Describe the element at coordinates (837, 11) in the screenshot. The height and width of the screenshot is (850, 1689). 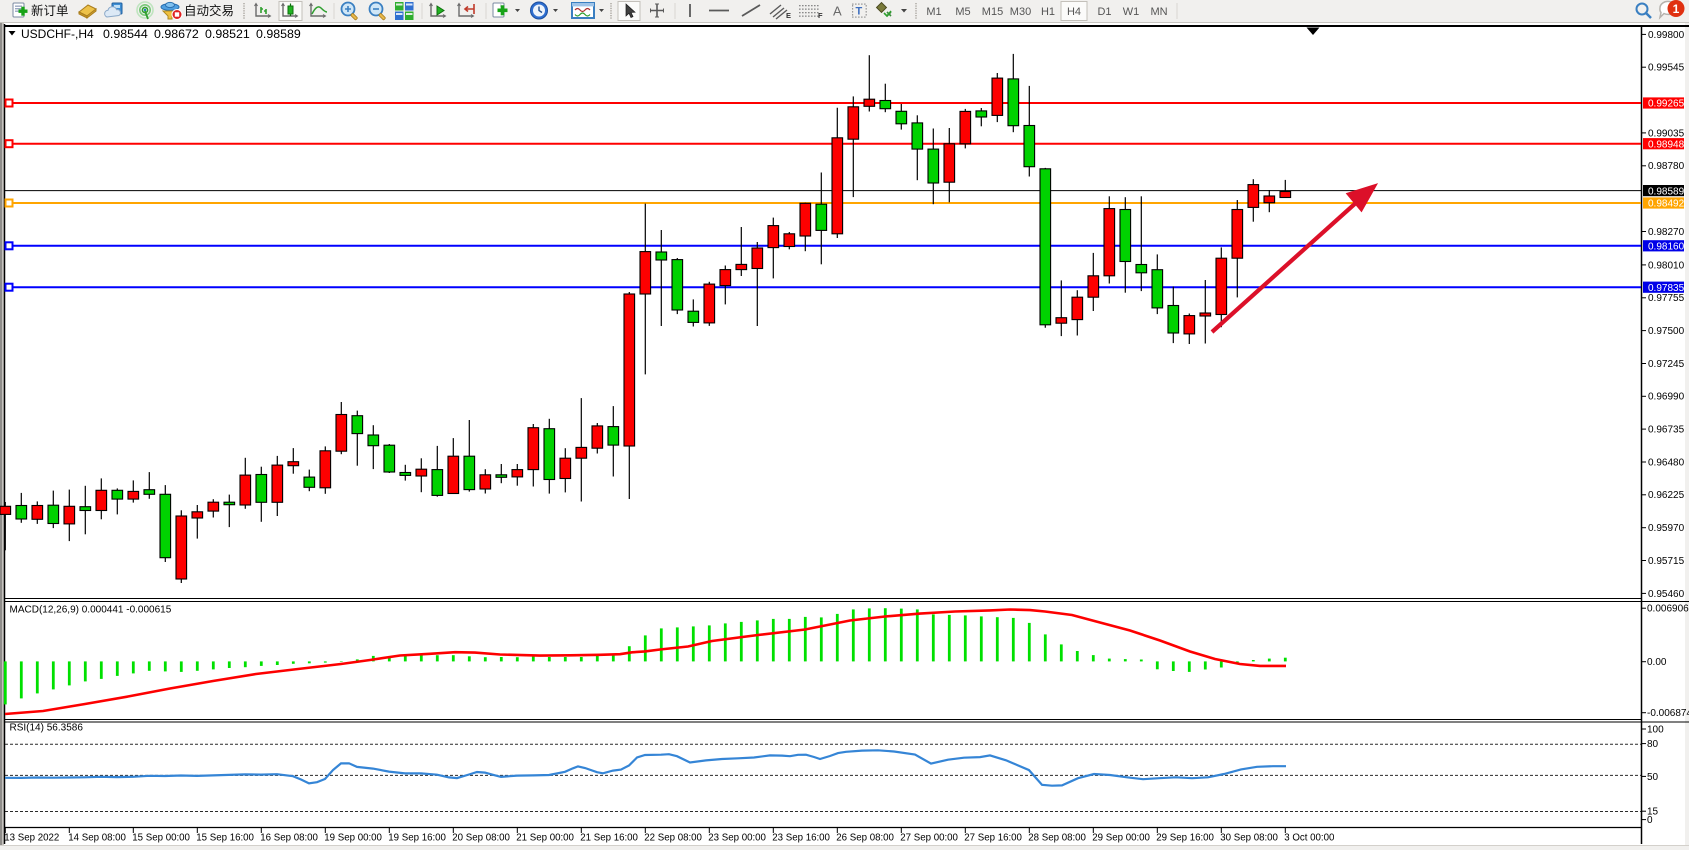
I see `svg-text: A` at that location.